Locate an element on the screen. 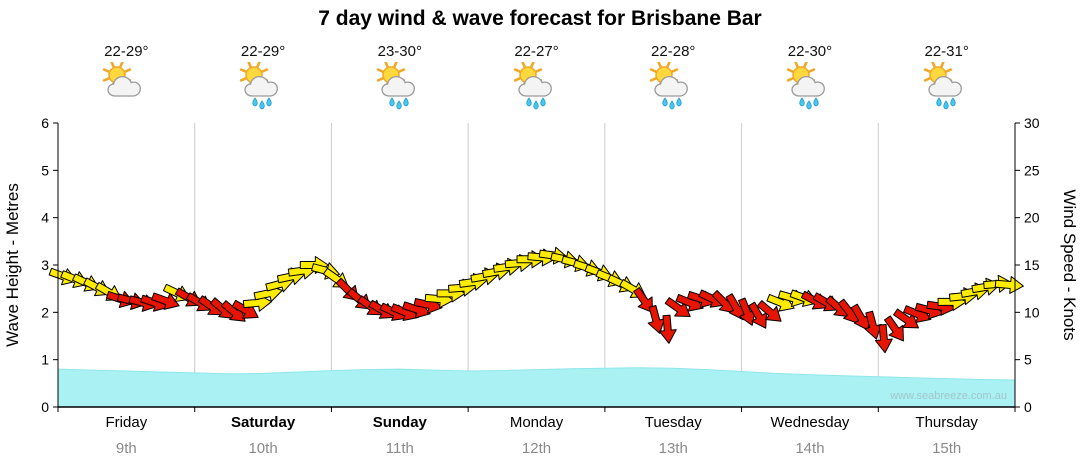 This screenshot has width=1080, height=475. day-date-saturday: 10th is located at coordinates (263, 448).